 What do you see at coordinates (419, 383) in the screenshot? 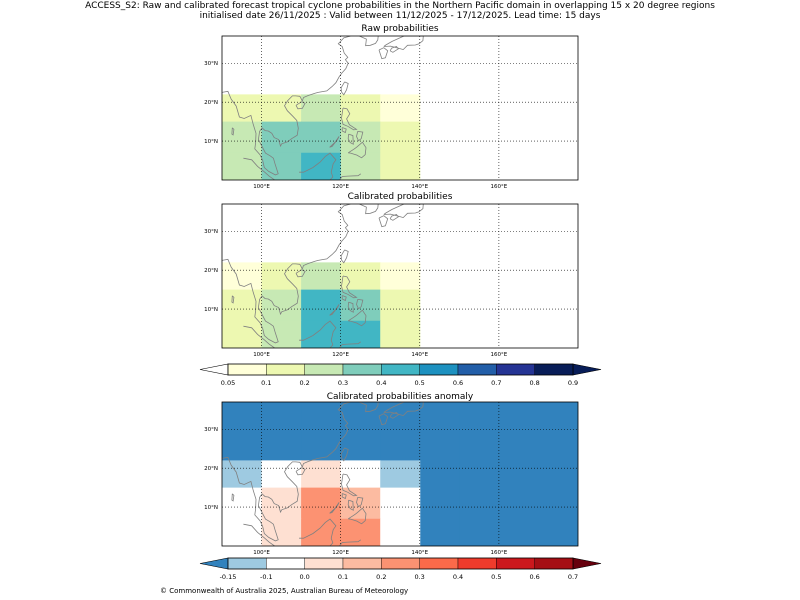
I see `colorbar-probability-tick-label: 0.5` at bounding box center [419, 383].